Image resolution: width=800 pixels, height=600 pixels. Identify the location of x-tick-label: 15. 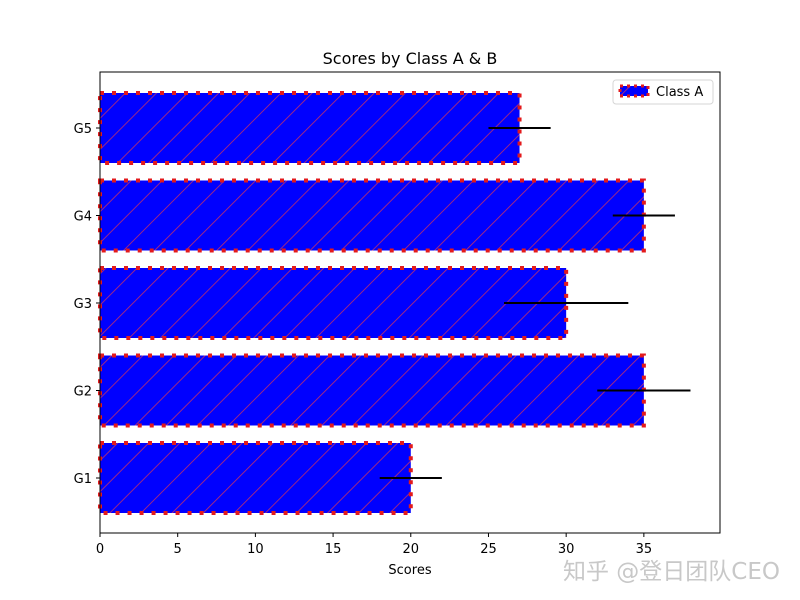
(333, 549).